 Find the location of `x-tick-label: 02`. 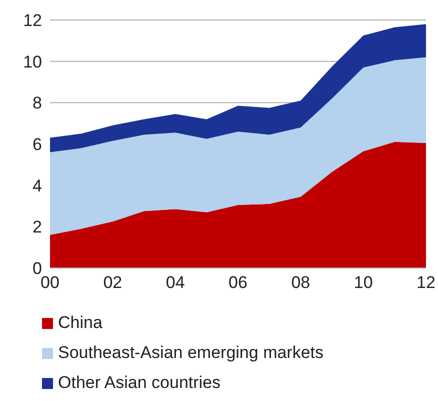

x-tick-label: 02 is located at coordinates (112, 282).